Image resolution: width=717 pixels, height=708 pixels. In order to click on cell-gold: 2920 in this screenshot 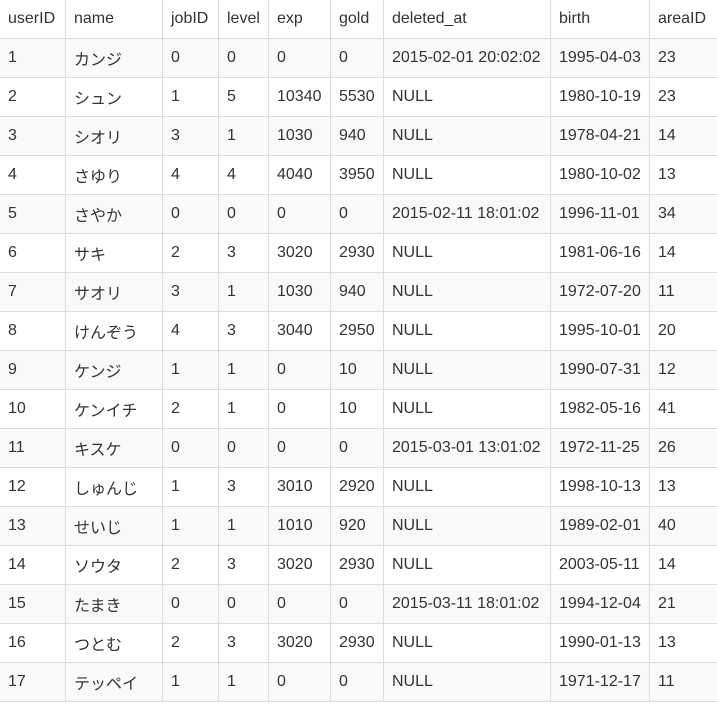, I will do `click(357, 487)`.